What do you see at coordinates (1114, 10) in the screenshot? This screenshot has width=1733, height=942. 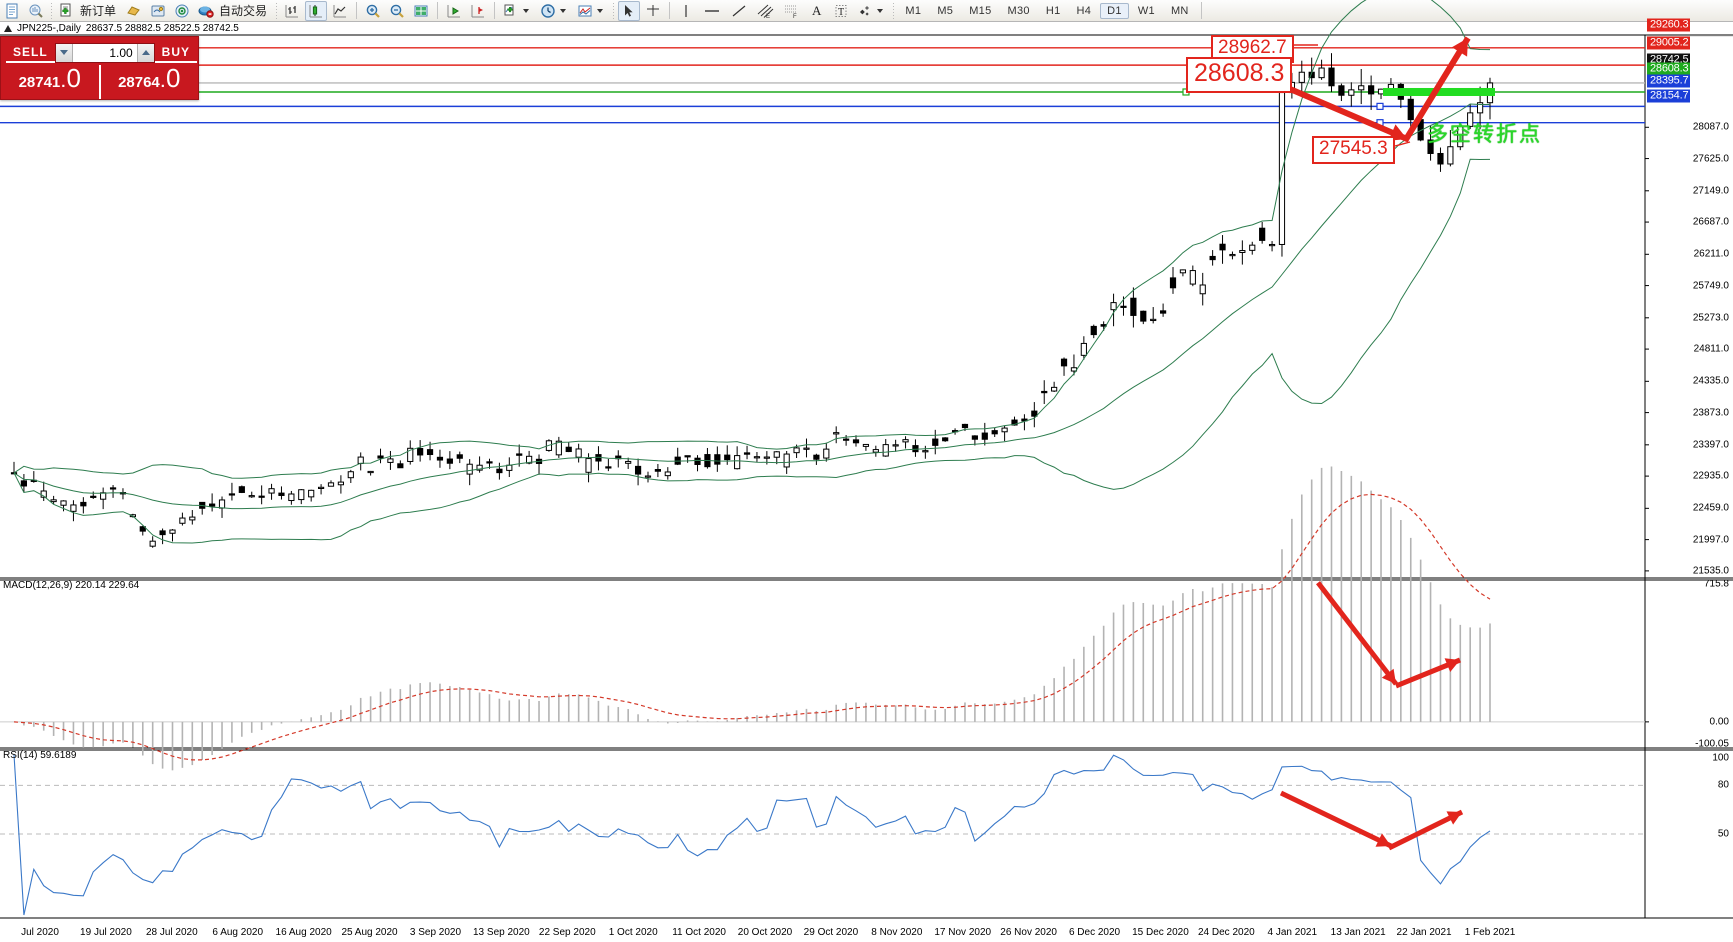 I see `timeframe-d1: D1` at bounding box center [1114, 10].